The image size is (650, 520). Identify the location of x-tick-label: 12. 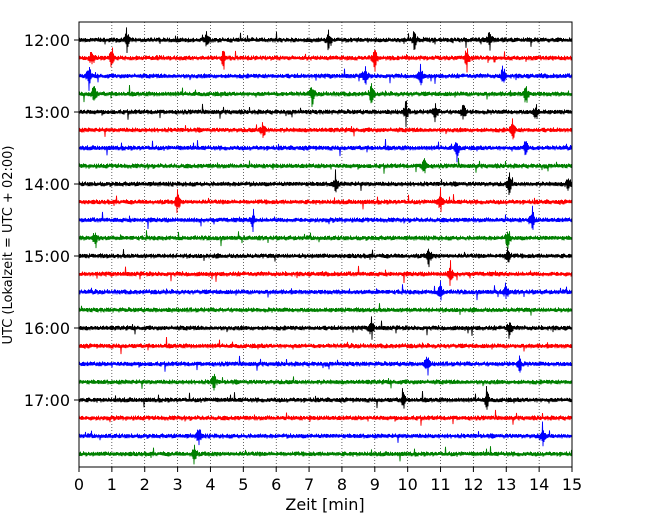
(473, 484).